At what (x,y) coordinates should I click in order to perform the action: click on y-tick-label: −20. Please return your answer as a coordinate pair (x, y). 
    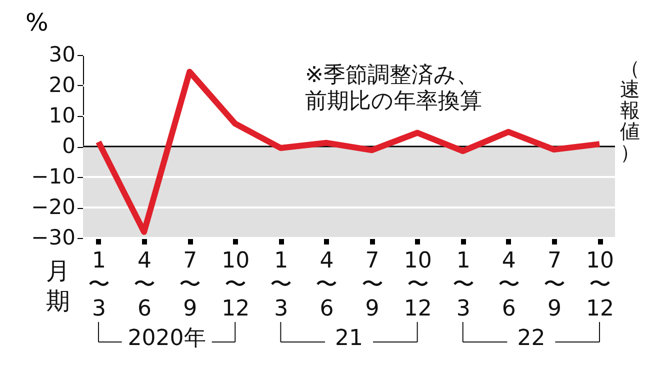
    Looking at the image, I should click on (53, 207).